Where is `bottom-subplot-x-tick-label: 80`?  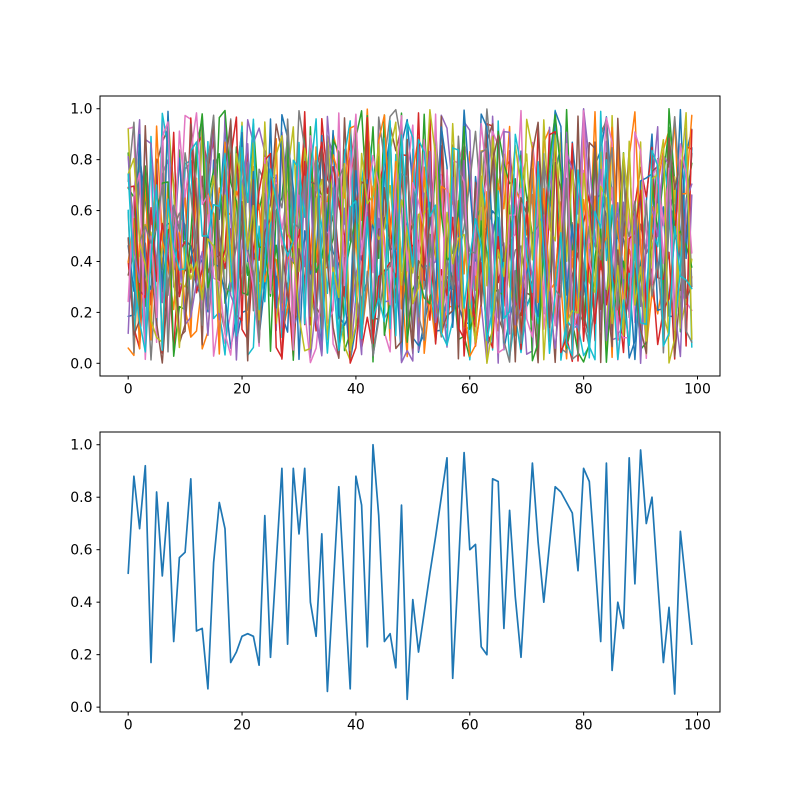
bottom-subplot-x-tick-label: 80 is located at coordinates (584, 726).